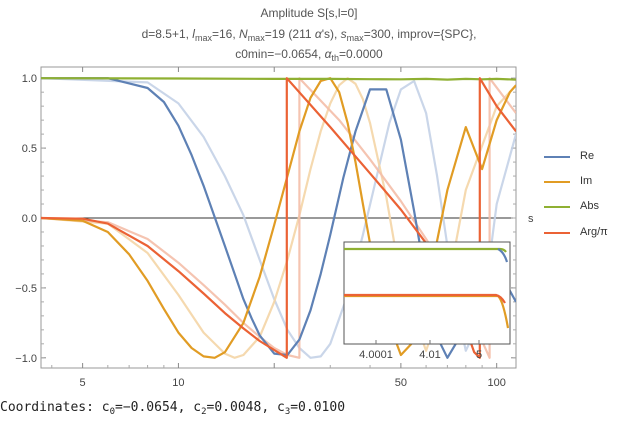 The height and width of the screenshot is (446, 618). I want to click on coord-c0-symbol: c, so click(105, 407).